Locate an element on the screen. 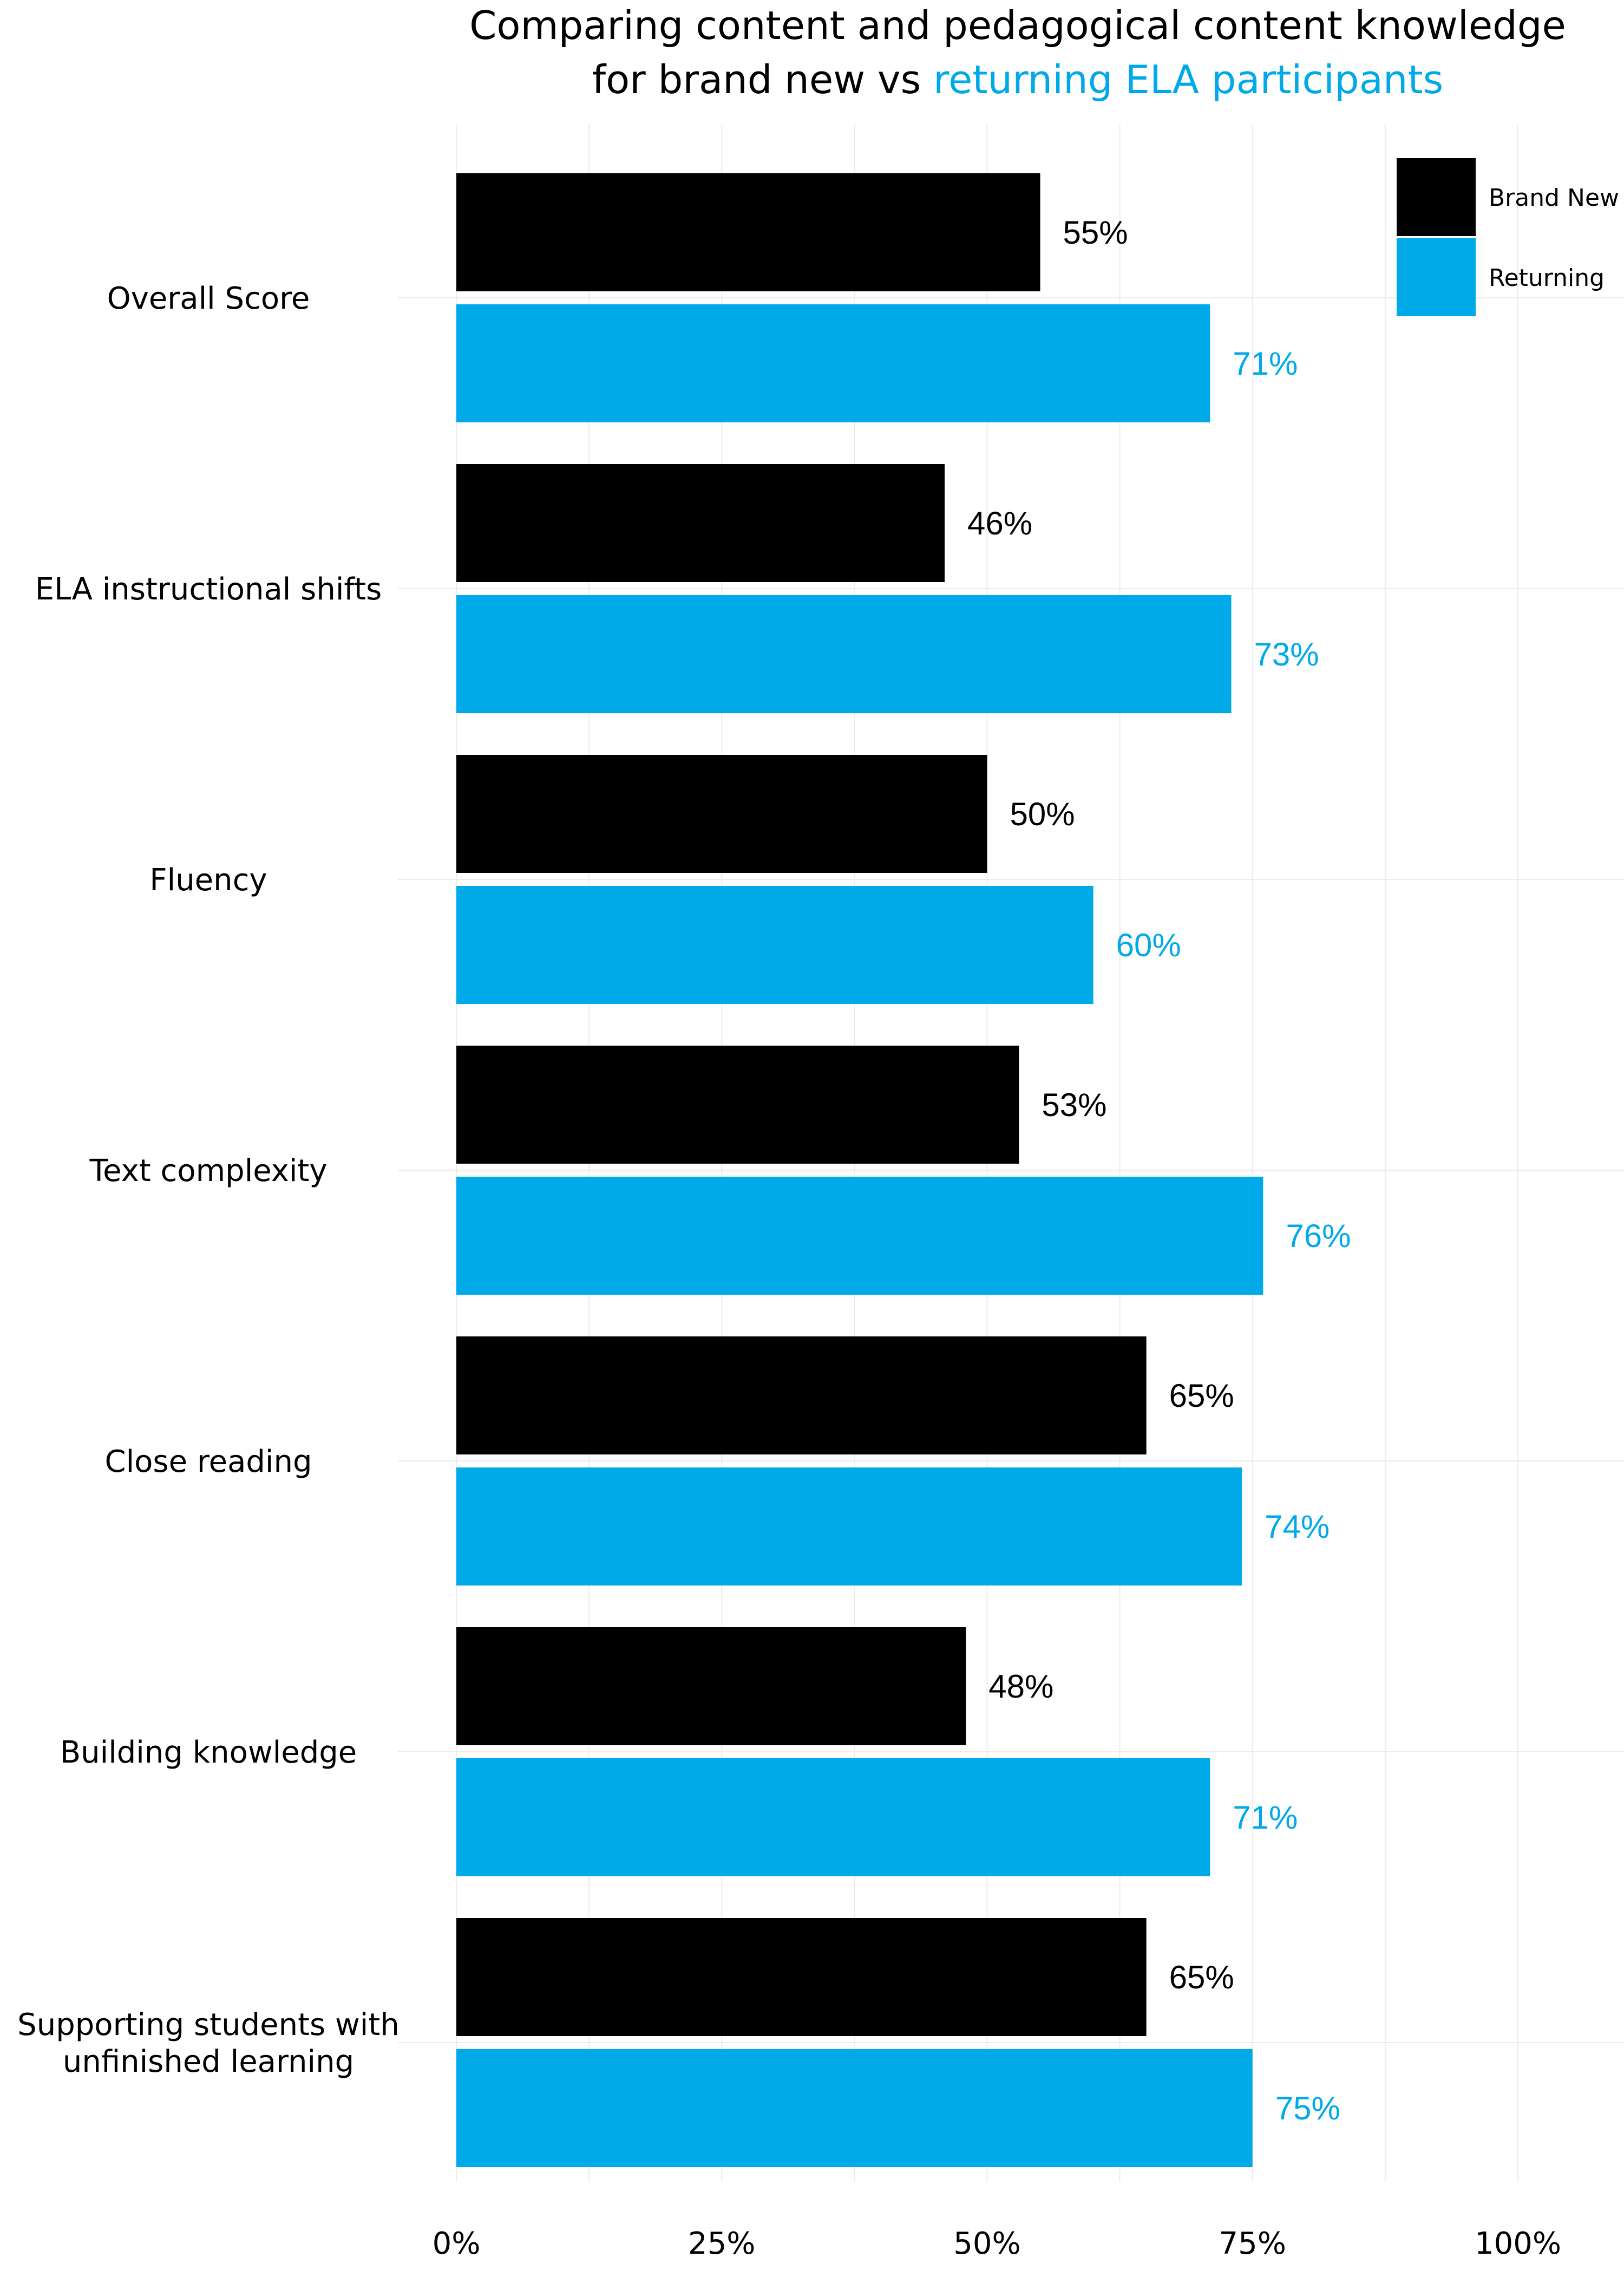 The height and width of the screenshot is (2277, 1624). category-label-line: Text complexity is located at coordinates (208, 1171).